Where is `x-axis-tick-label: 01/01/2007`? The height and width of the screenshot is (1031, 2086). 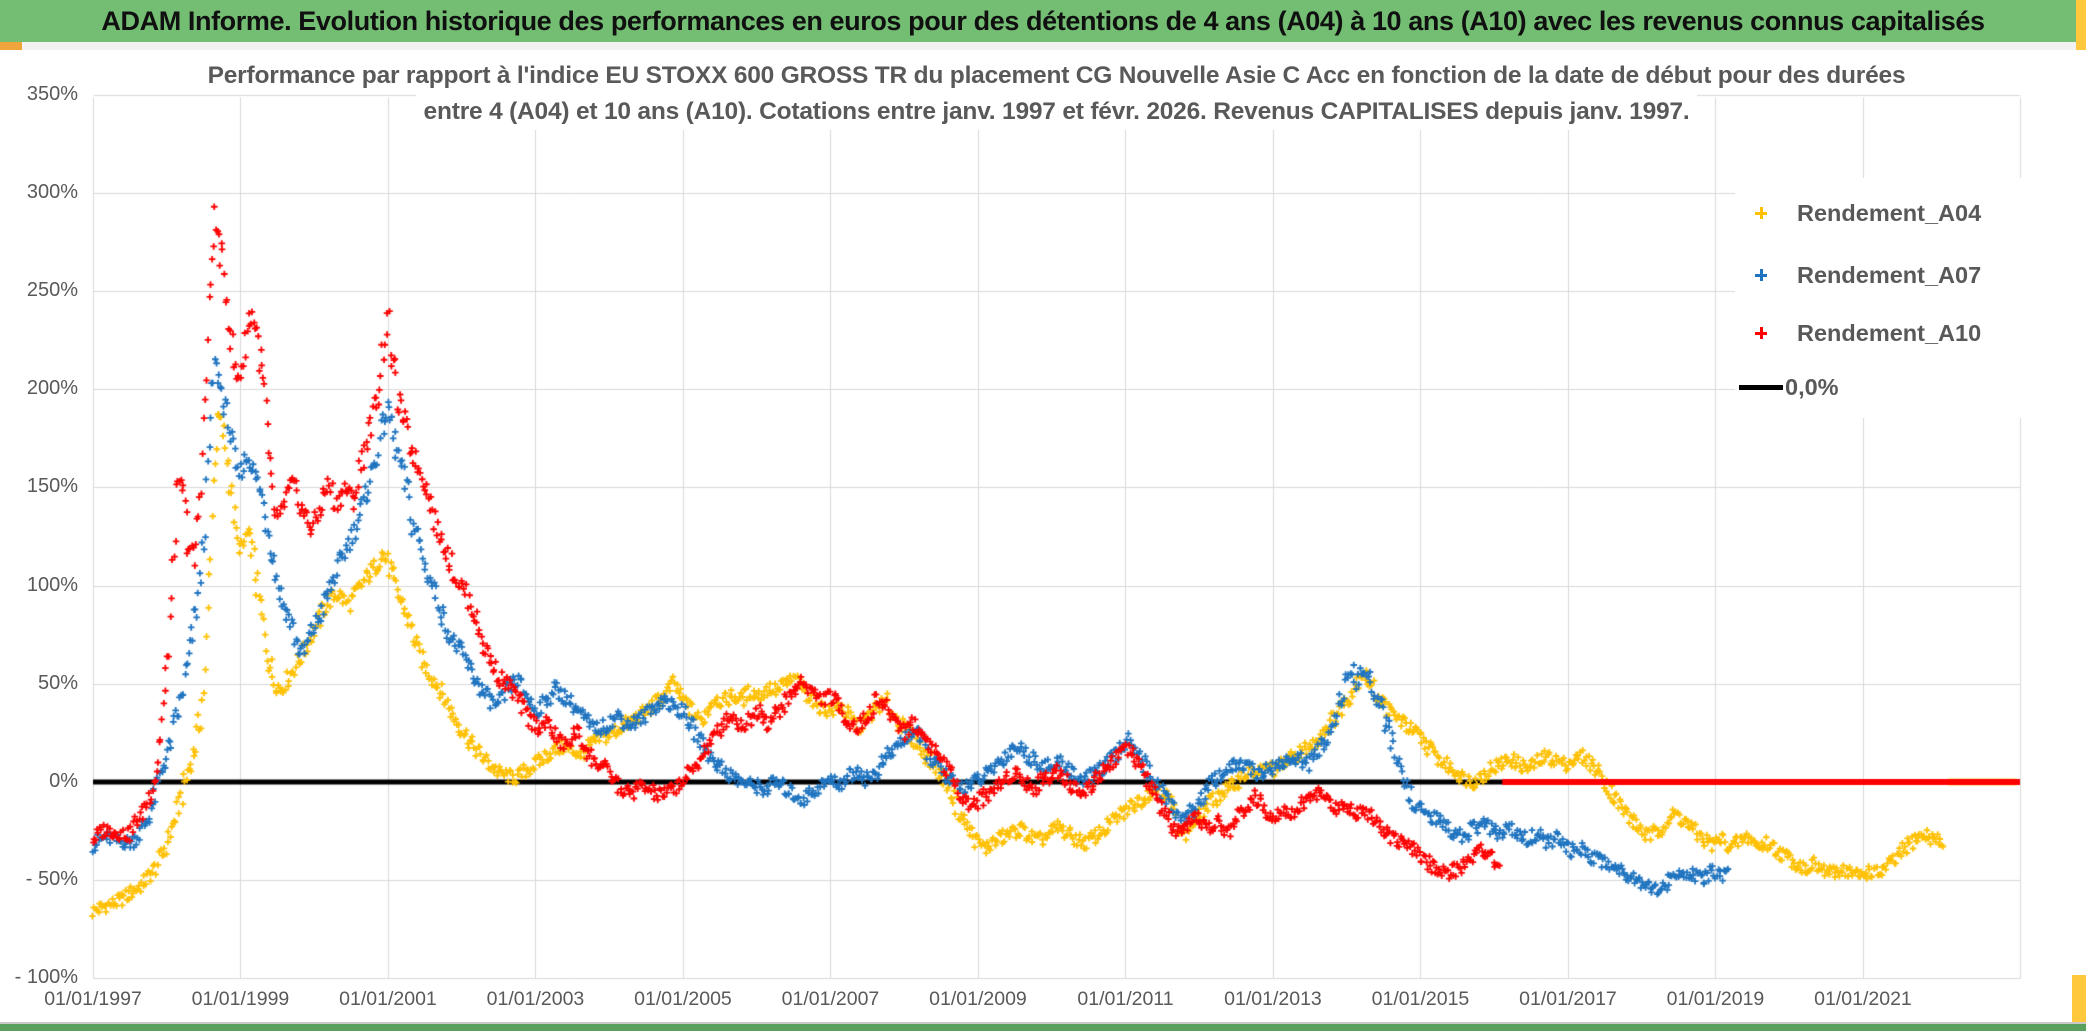 x-axis-tick-label: 01/01/2007 is located at coordinates (830, 999).